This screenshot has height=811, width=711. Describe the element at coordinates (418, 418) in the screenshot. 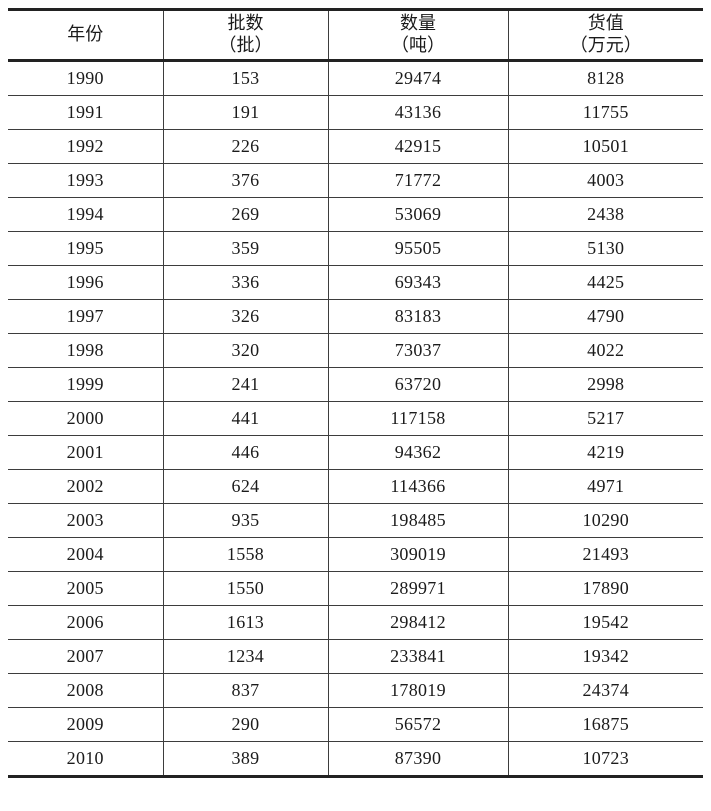

I see `table-cell: 117158` at that location.